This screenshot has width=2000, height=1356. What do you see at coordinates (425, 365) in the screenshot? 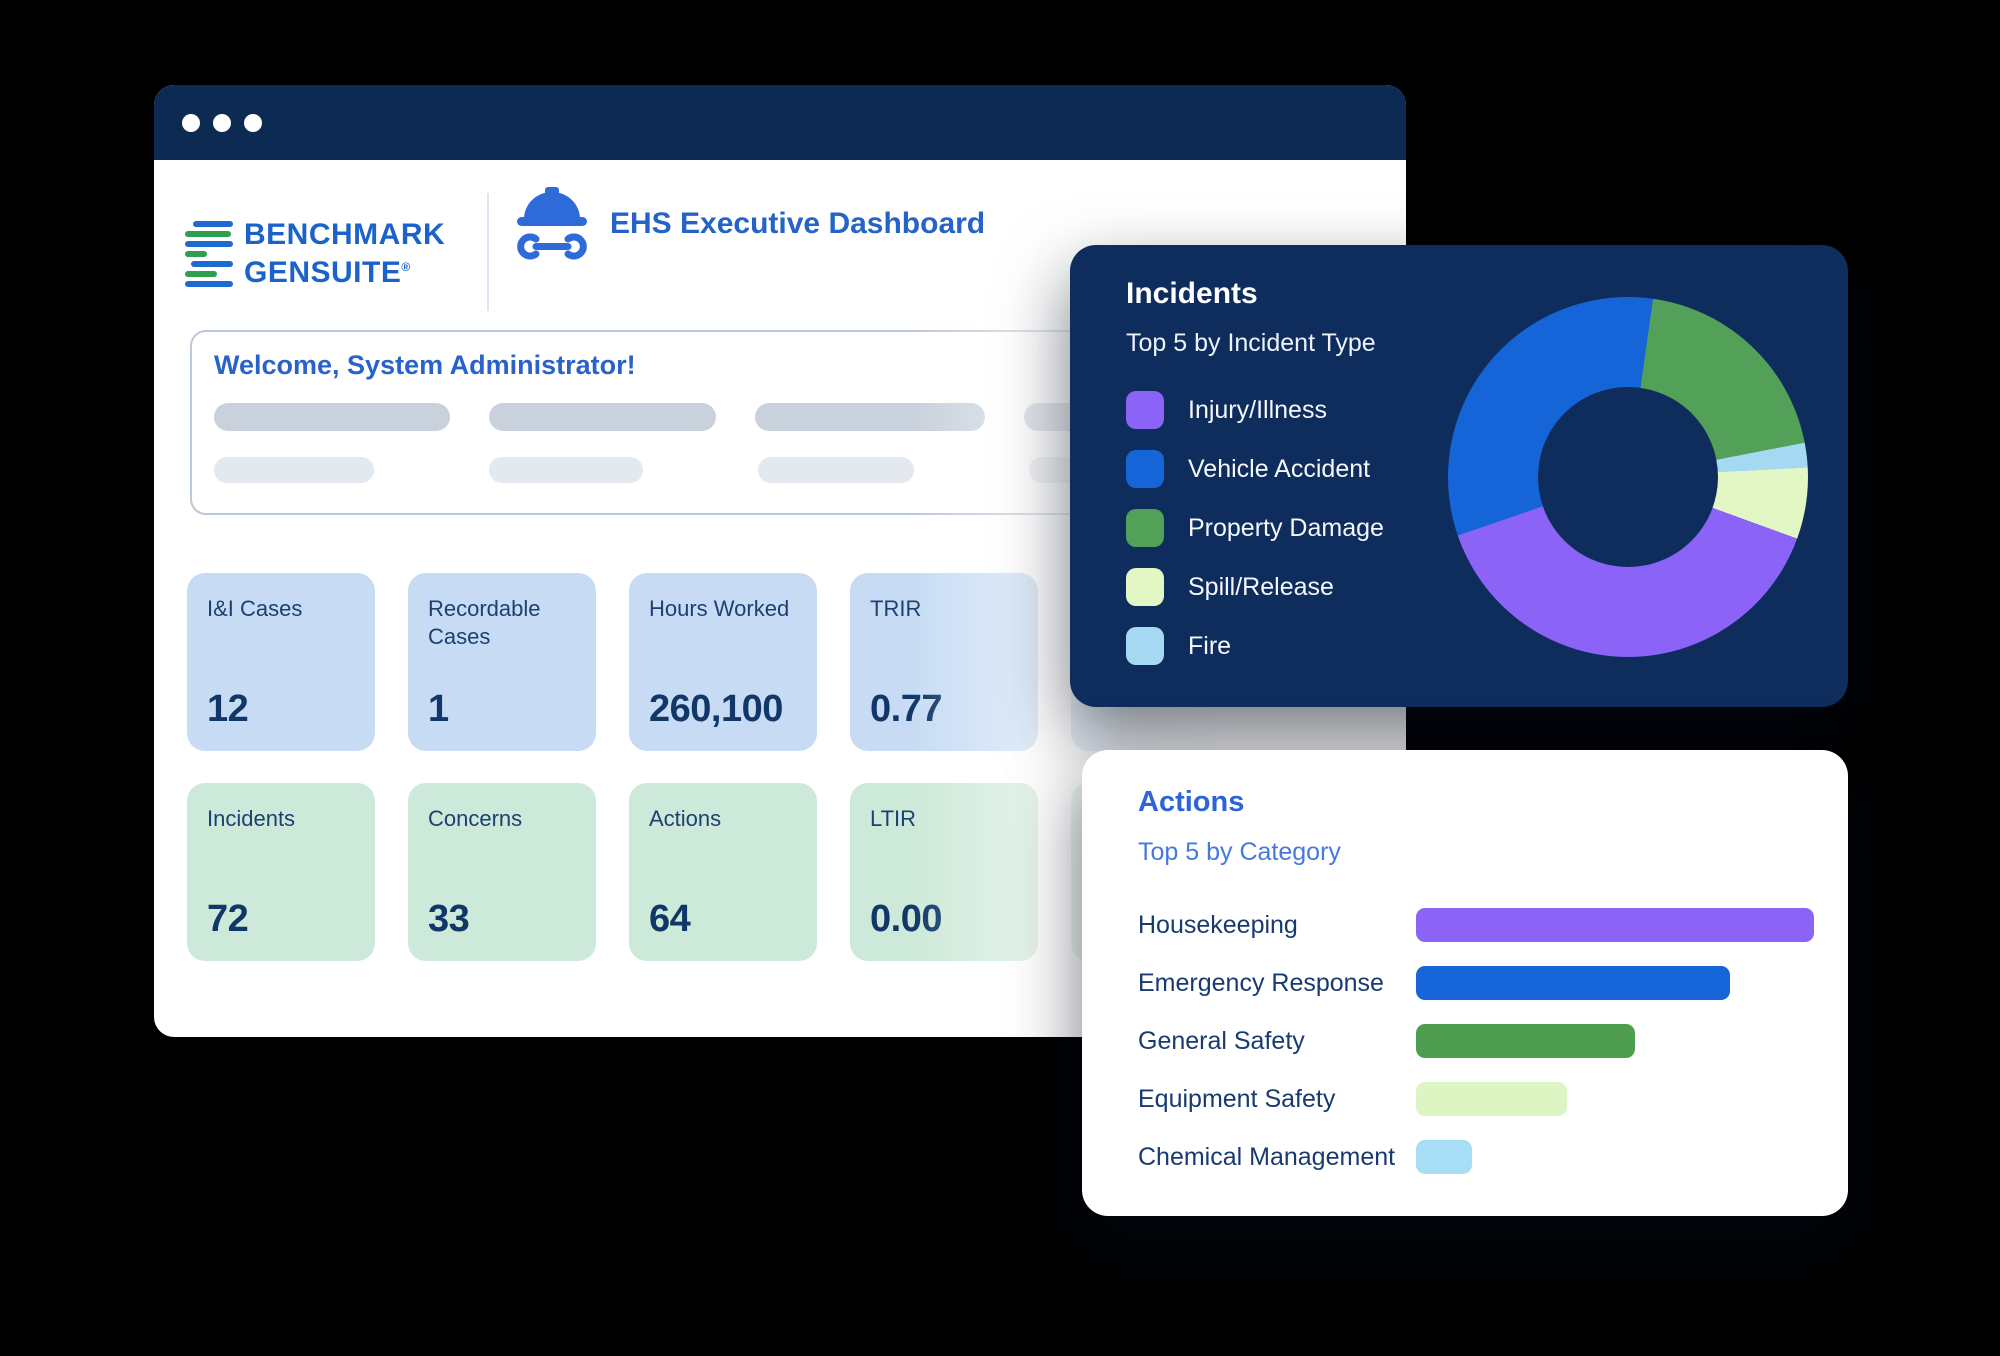
I see `welcome-greeting: Welcome, System Administrator!` at bounding box center [425, 365].